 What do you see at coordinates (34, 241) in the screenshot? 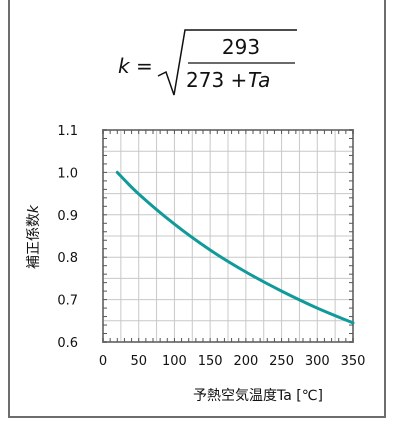
I see `y-axis-label-prefix: 補正係数` at bounding box center [34, 241].